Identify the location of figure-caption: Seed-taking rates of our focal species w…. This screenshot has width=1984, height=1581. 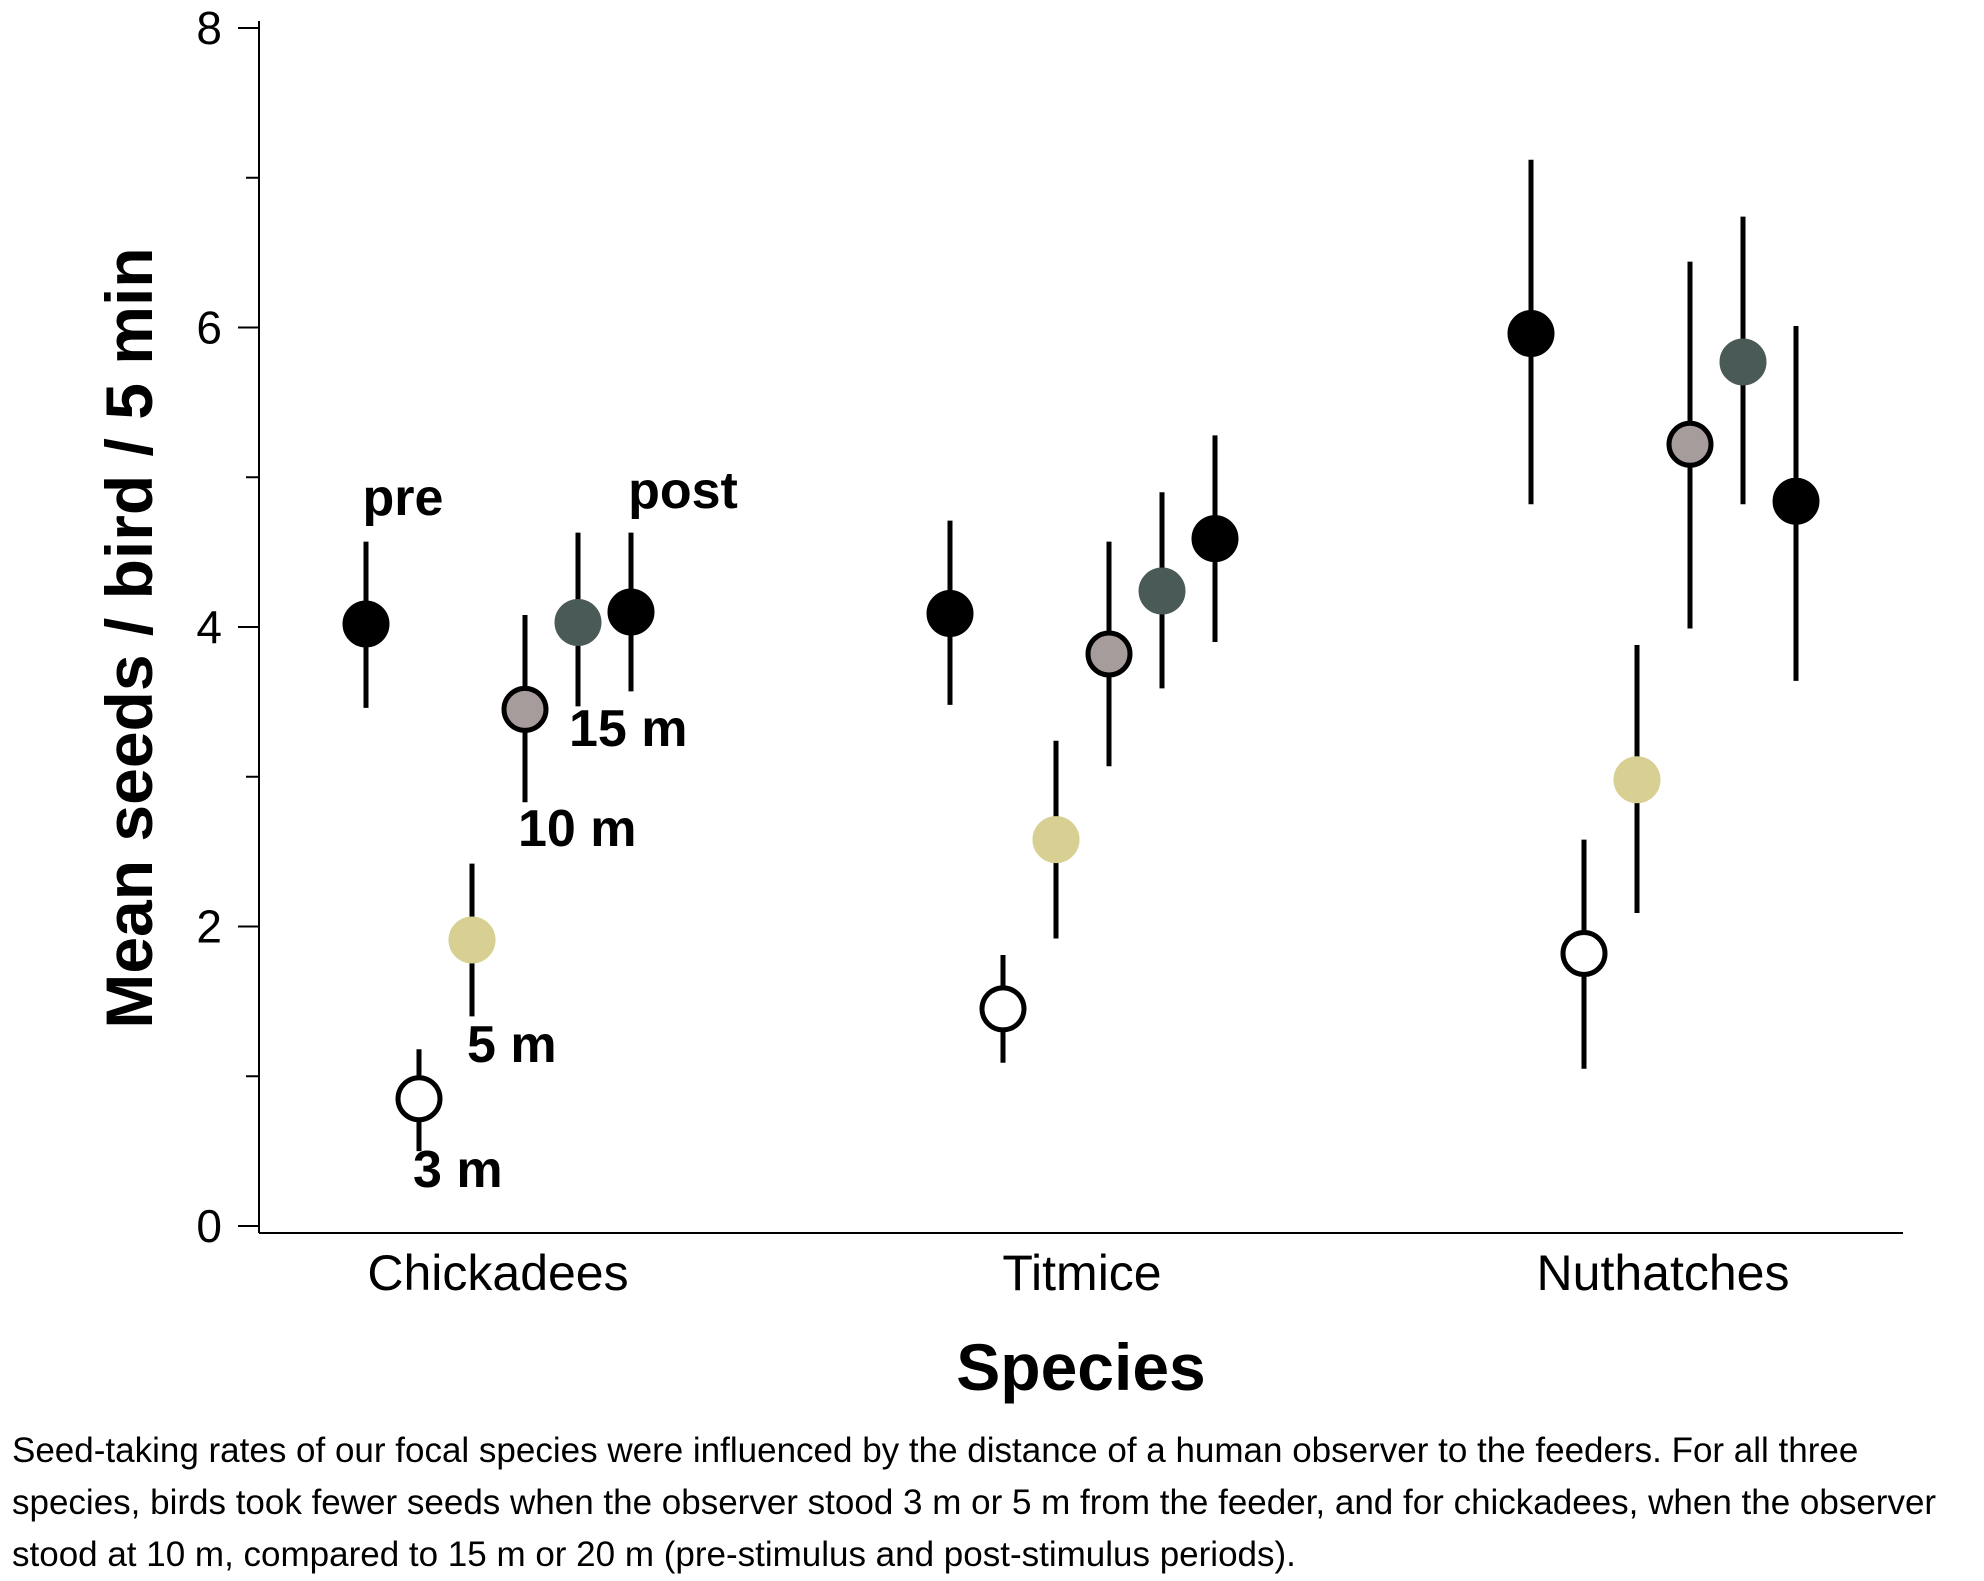
(974, 1502).